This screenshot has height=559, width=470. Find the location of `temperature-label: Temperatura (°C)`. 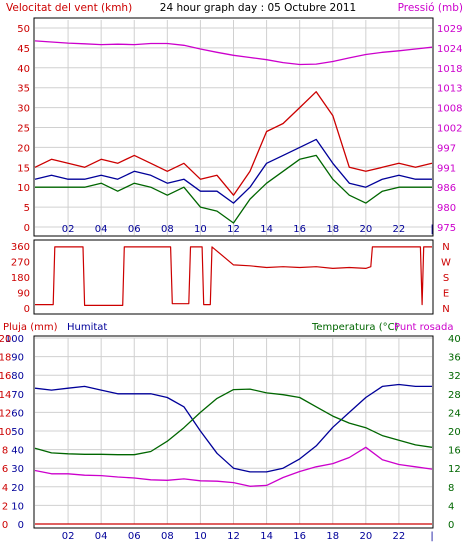

temperature-label: Temperatura (°C) is located at coordinates (355, 327).